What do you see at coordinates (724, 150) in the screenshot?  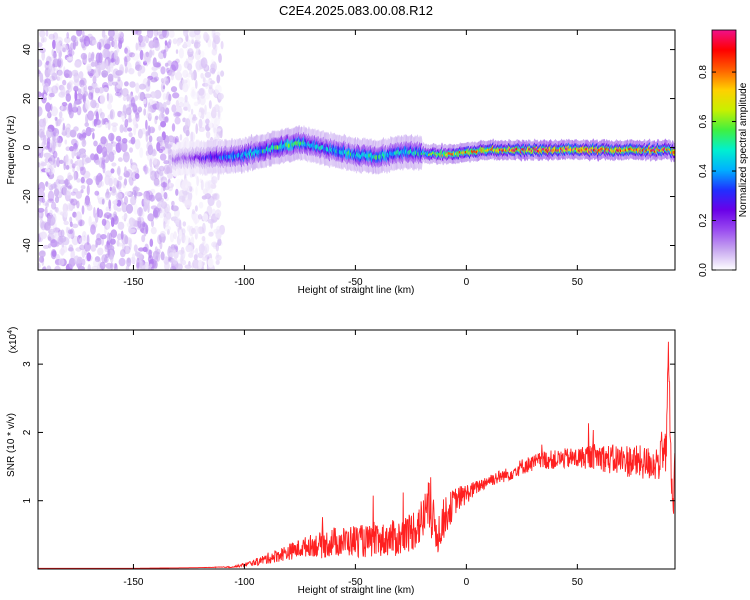 I see `colorbar-gradient` at bounding box center [724, 150].